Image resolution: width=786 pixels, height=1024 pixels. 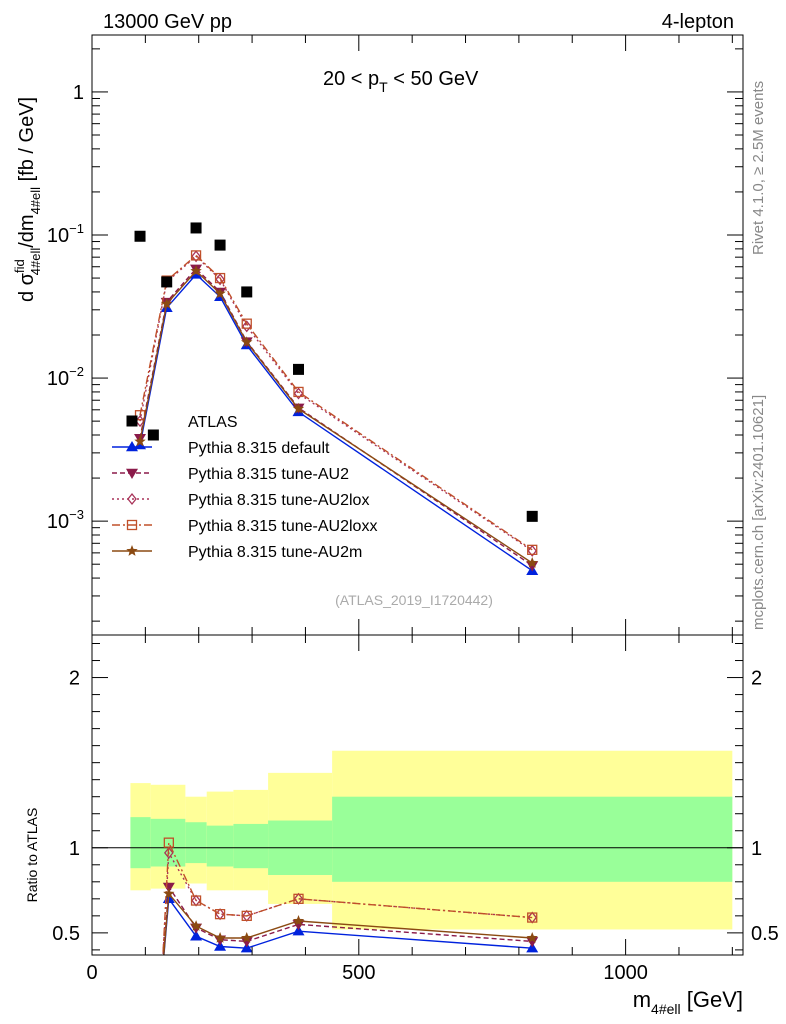 I want to click on legend-label-au2: Pythia 8.315 tune-AU2, so click(x=268, y=474).